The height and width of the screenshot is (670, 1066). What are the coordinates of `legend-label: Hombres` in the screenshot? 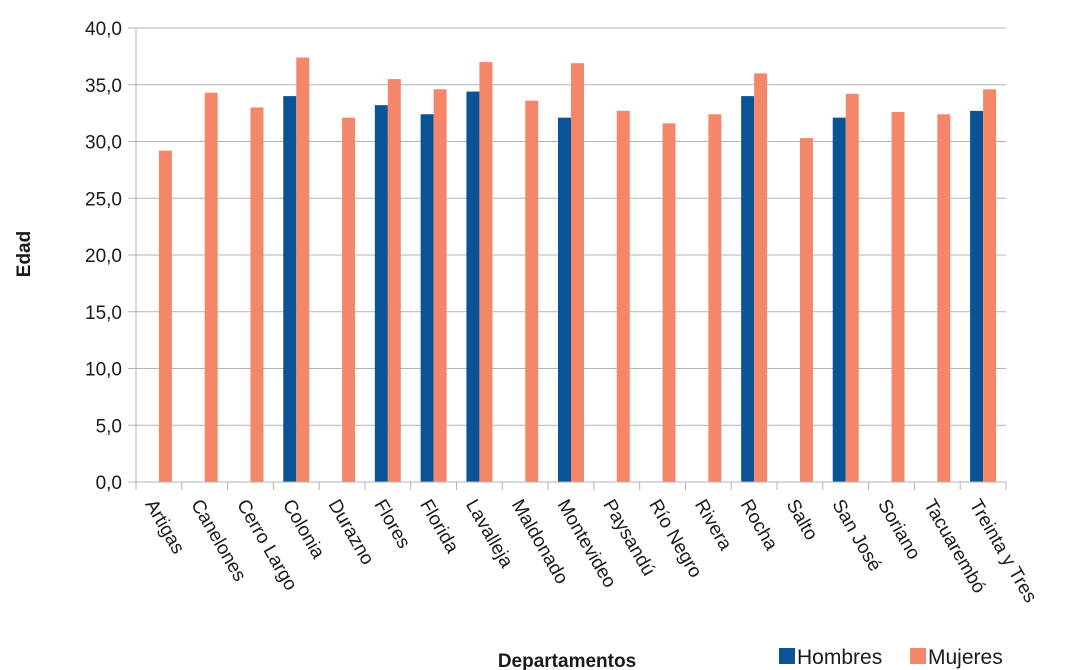 It's located at (839, 657).